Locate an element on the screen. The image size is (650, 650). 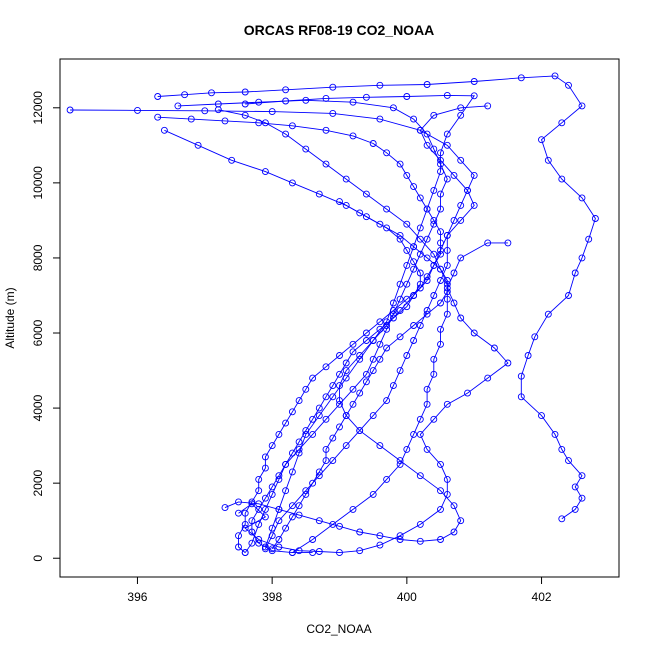
y-tick-label: 6000 is located at coordinates (38, 332).